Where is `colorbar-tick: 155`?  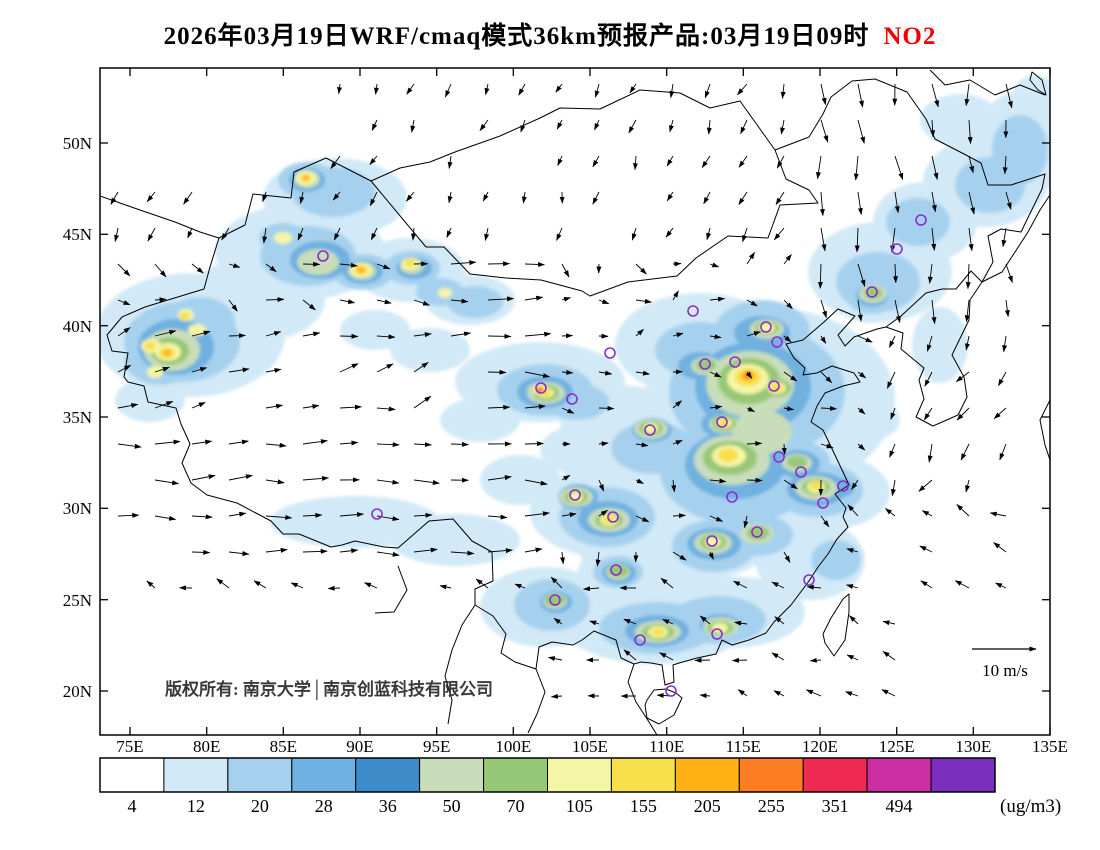
colorbar-tick: 155 is located at coordinates (643, 806).